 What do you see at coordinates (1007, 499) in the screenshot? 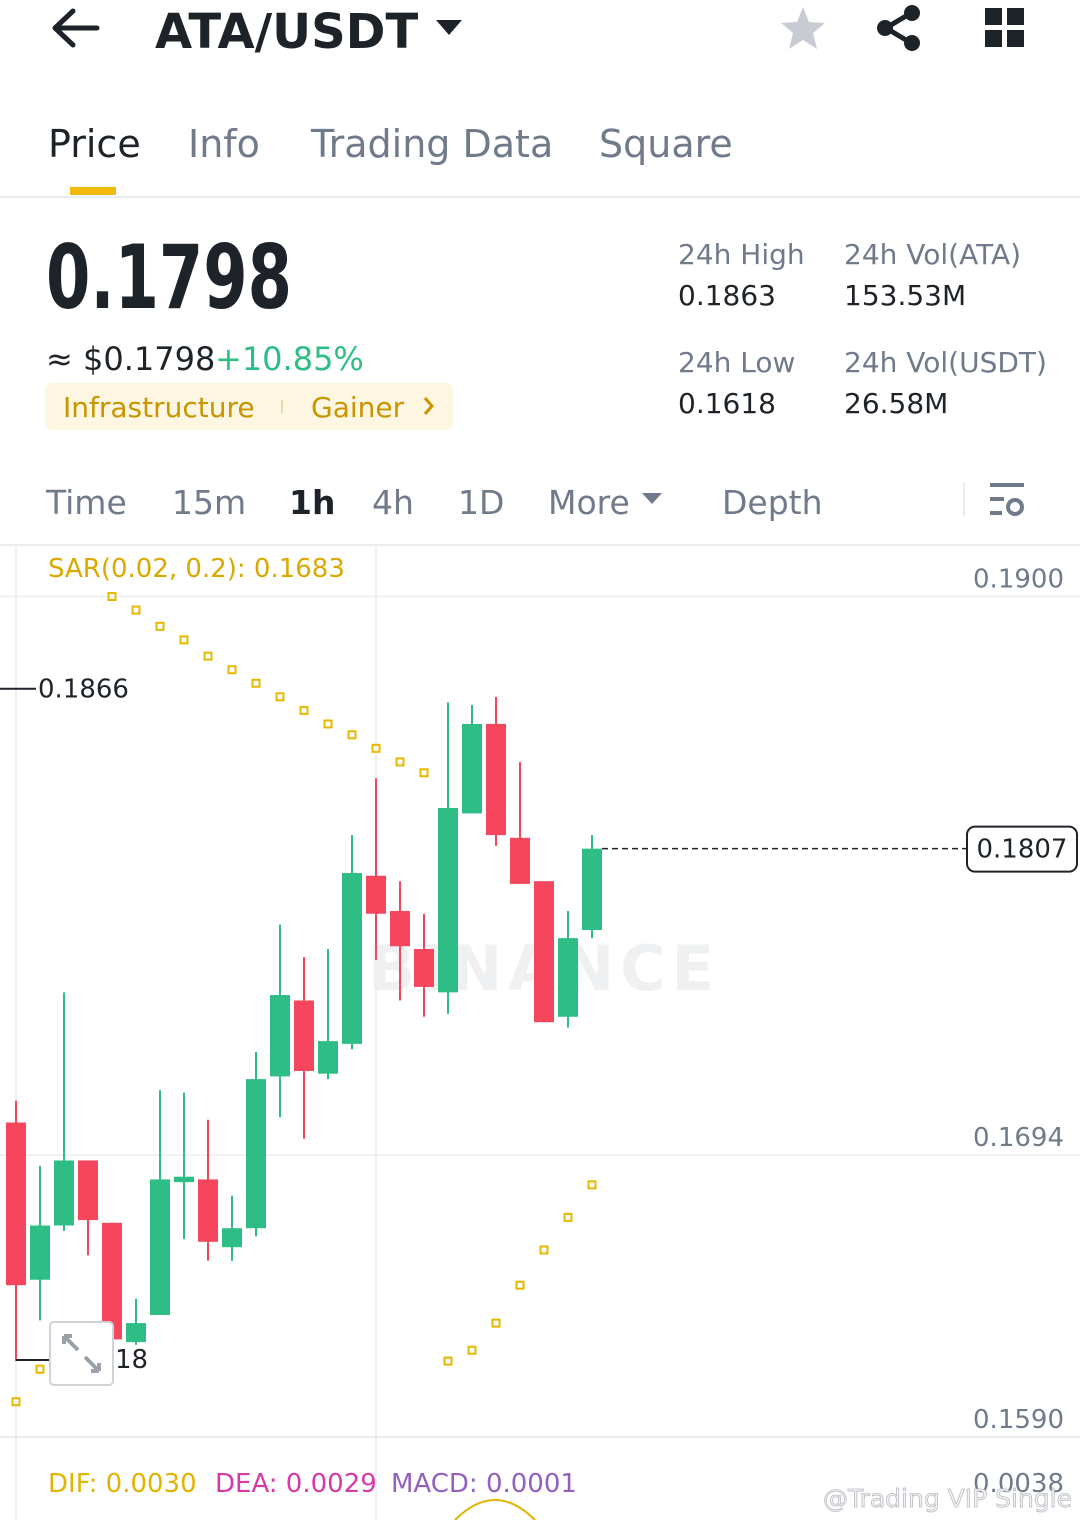
I see `chart-settings-button` at bounding box center [1007, 499].